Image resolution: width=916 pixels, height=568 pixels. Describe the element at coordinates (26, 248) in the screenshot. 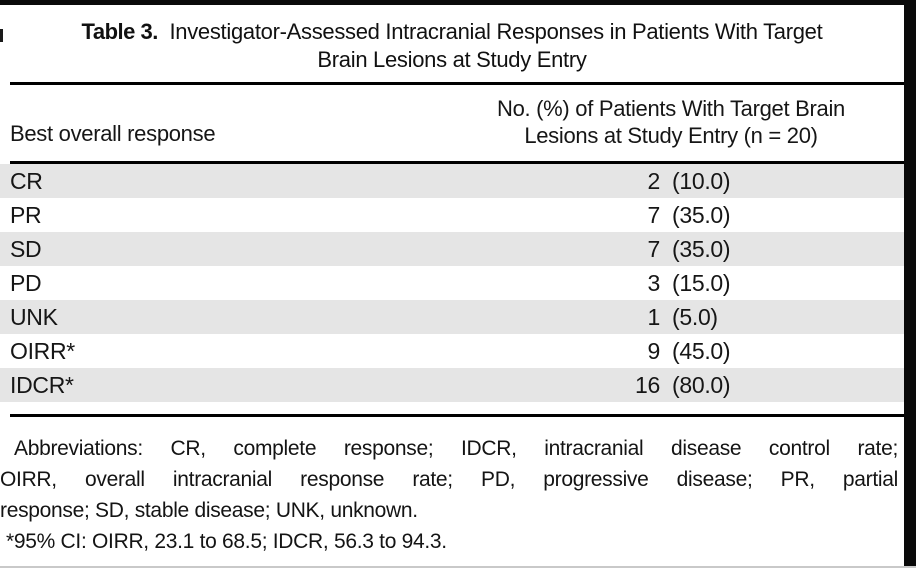

I see `row-label: SD` at that location.